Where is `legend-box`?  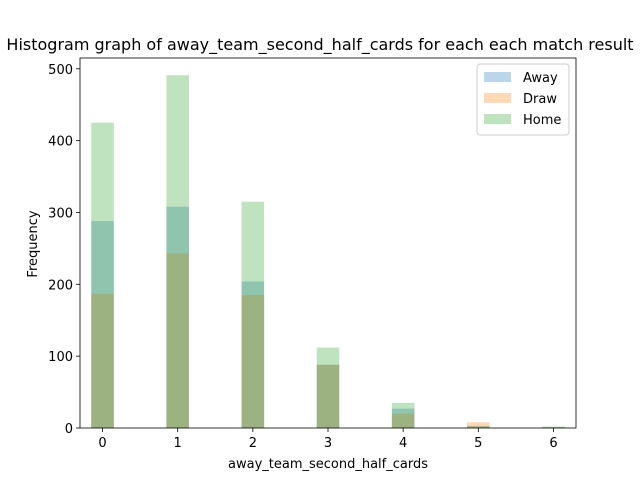 legend-box is located at coordinates (523, 99).